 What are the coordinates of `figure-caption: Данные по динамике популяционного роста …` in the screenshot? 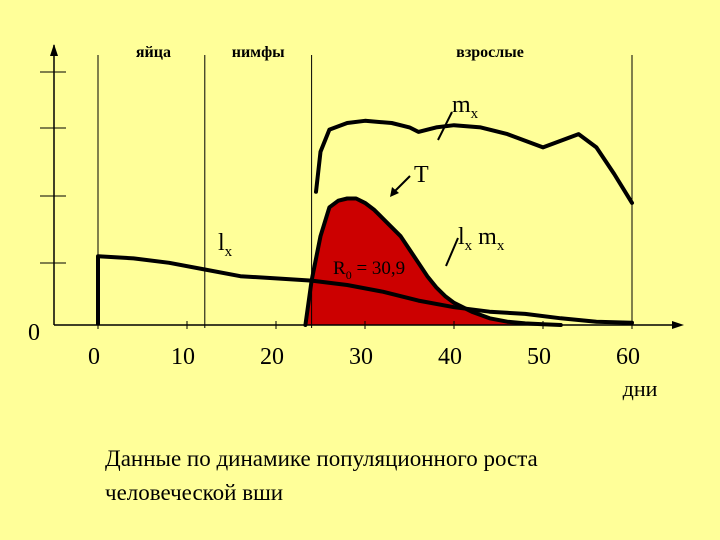 It's located at (405, 476).